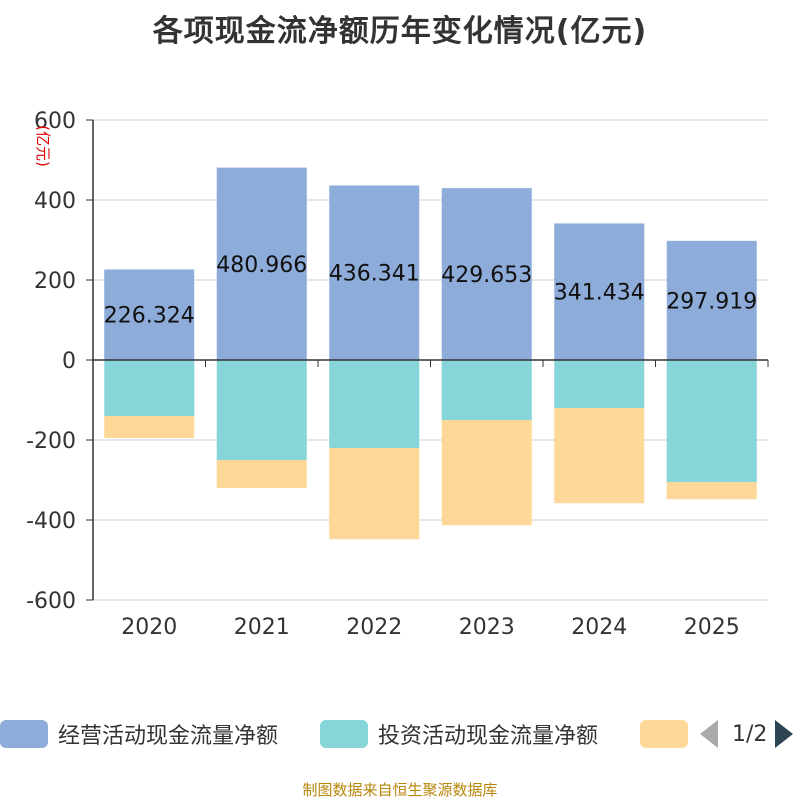  Describe the element at coordinates (374, 494) in the screenshot. I see `bar-series2-2022` at that location.